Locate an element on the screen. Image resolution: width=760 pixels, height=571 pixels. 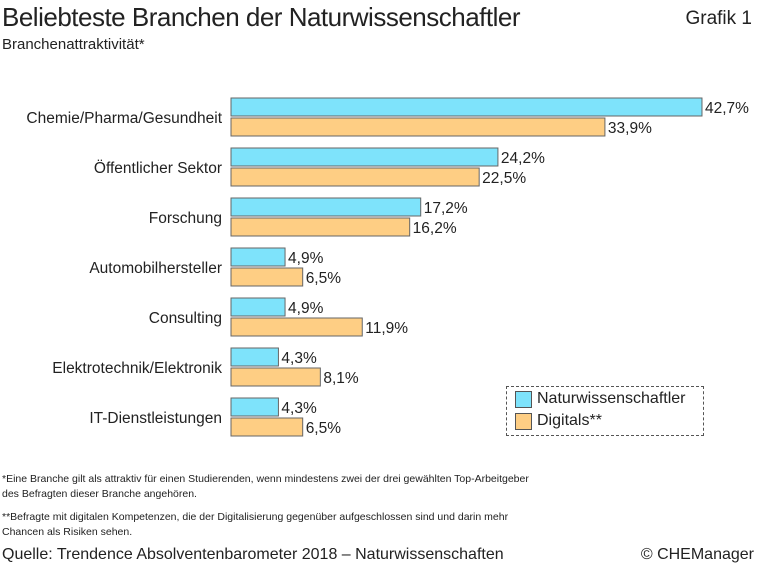
data-label: 11,9% is located at coordinates (386, 328).